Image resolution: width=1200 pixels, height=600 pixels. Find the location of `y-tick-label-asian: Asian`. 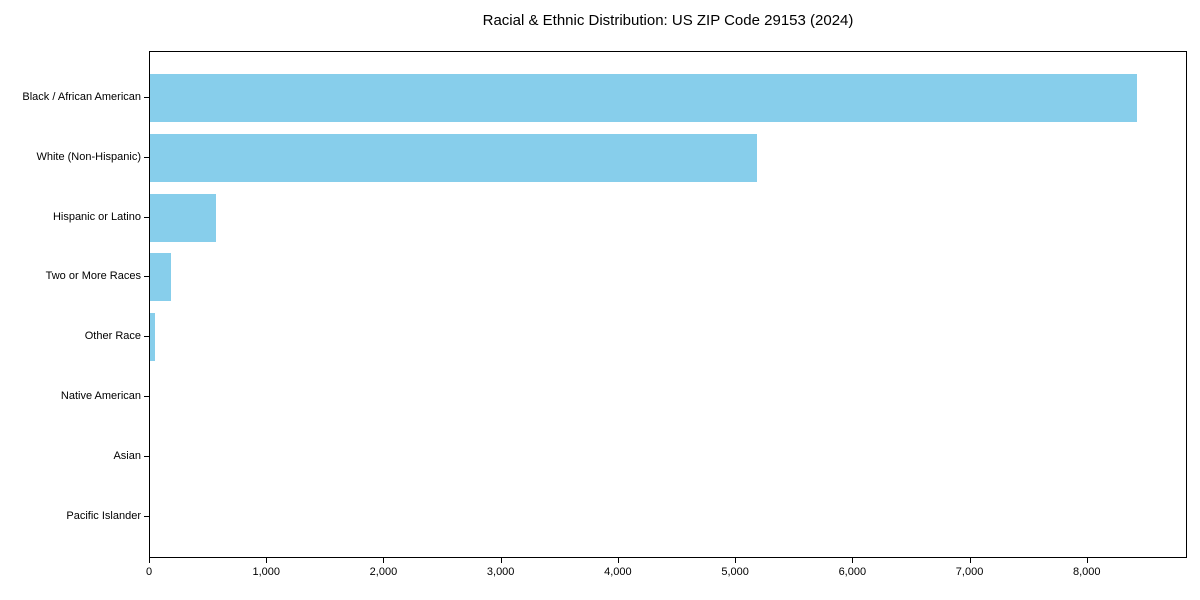

y-tick-label-asian: Asian is located at coordinates (127, 455).